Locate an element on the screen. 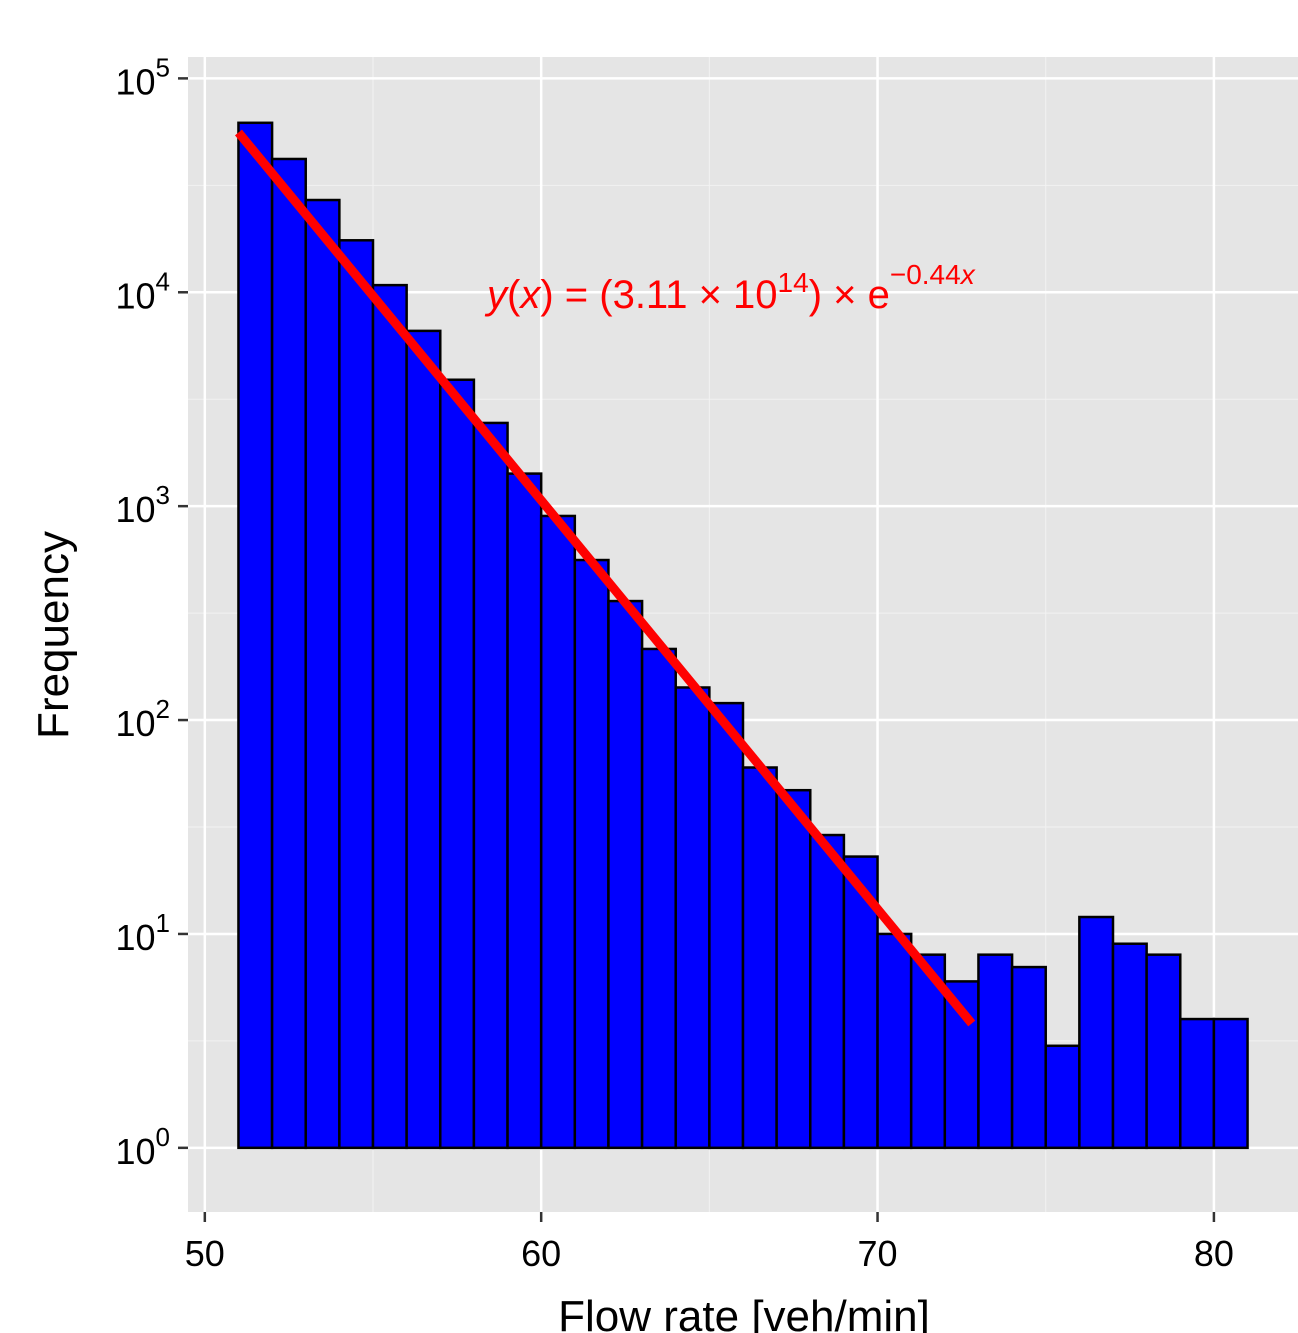 The width and height of the screenshot is (1298, 1333). y-tick-exponent: 4 is located at coordinates (163, 281).